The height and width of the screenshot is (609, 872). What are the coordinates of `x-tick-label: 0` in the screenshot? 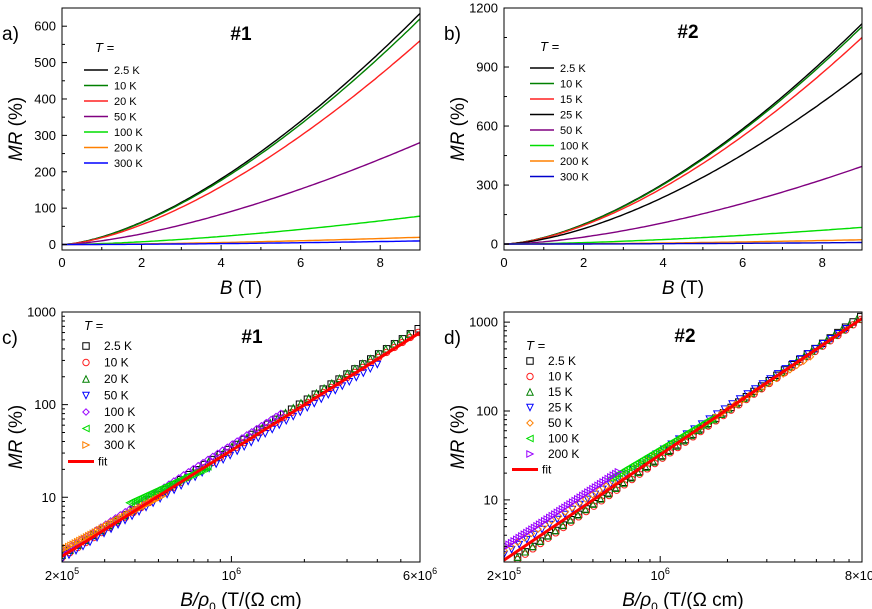 It's located at (61, 262).